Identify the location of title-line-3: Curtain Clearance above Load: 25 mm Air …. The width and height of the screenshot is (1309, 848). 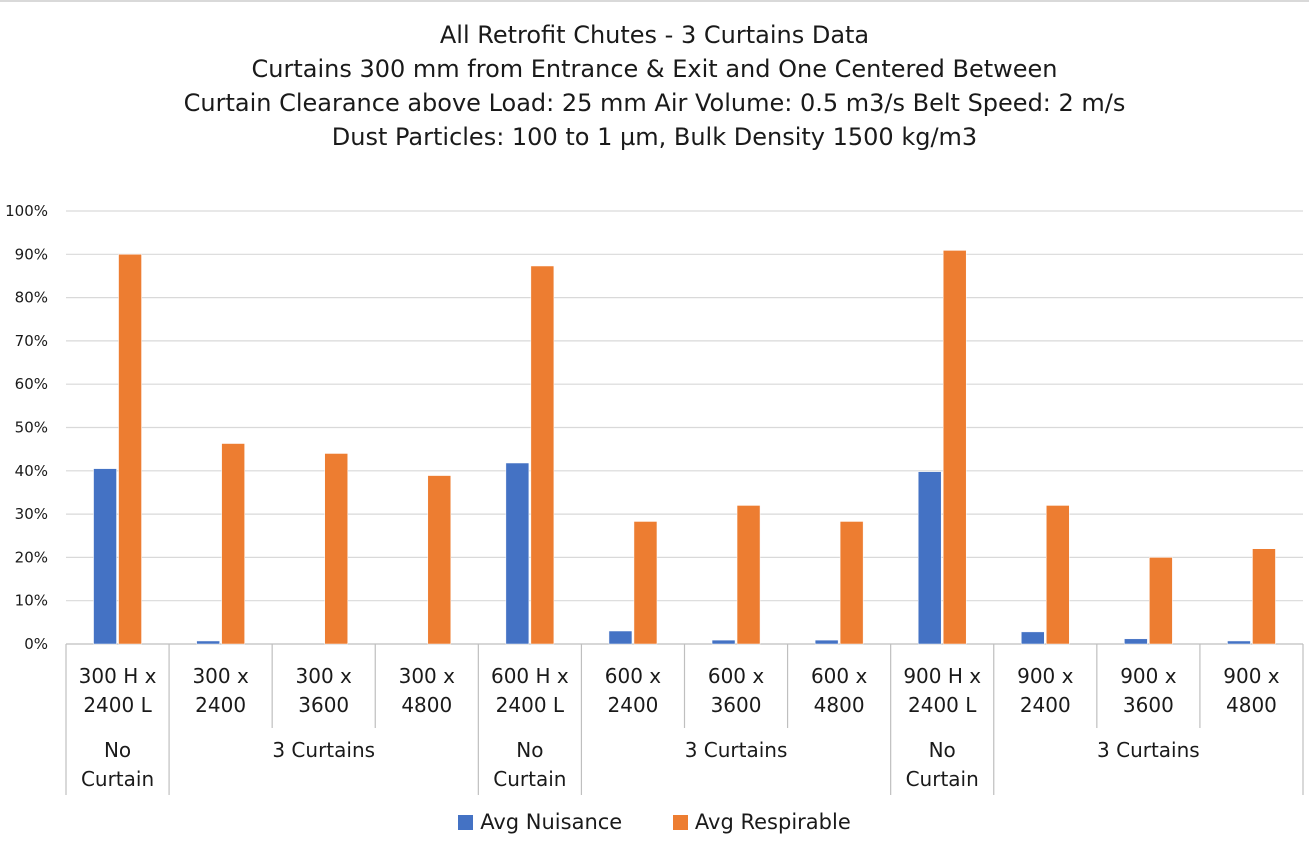
(654, 103).